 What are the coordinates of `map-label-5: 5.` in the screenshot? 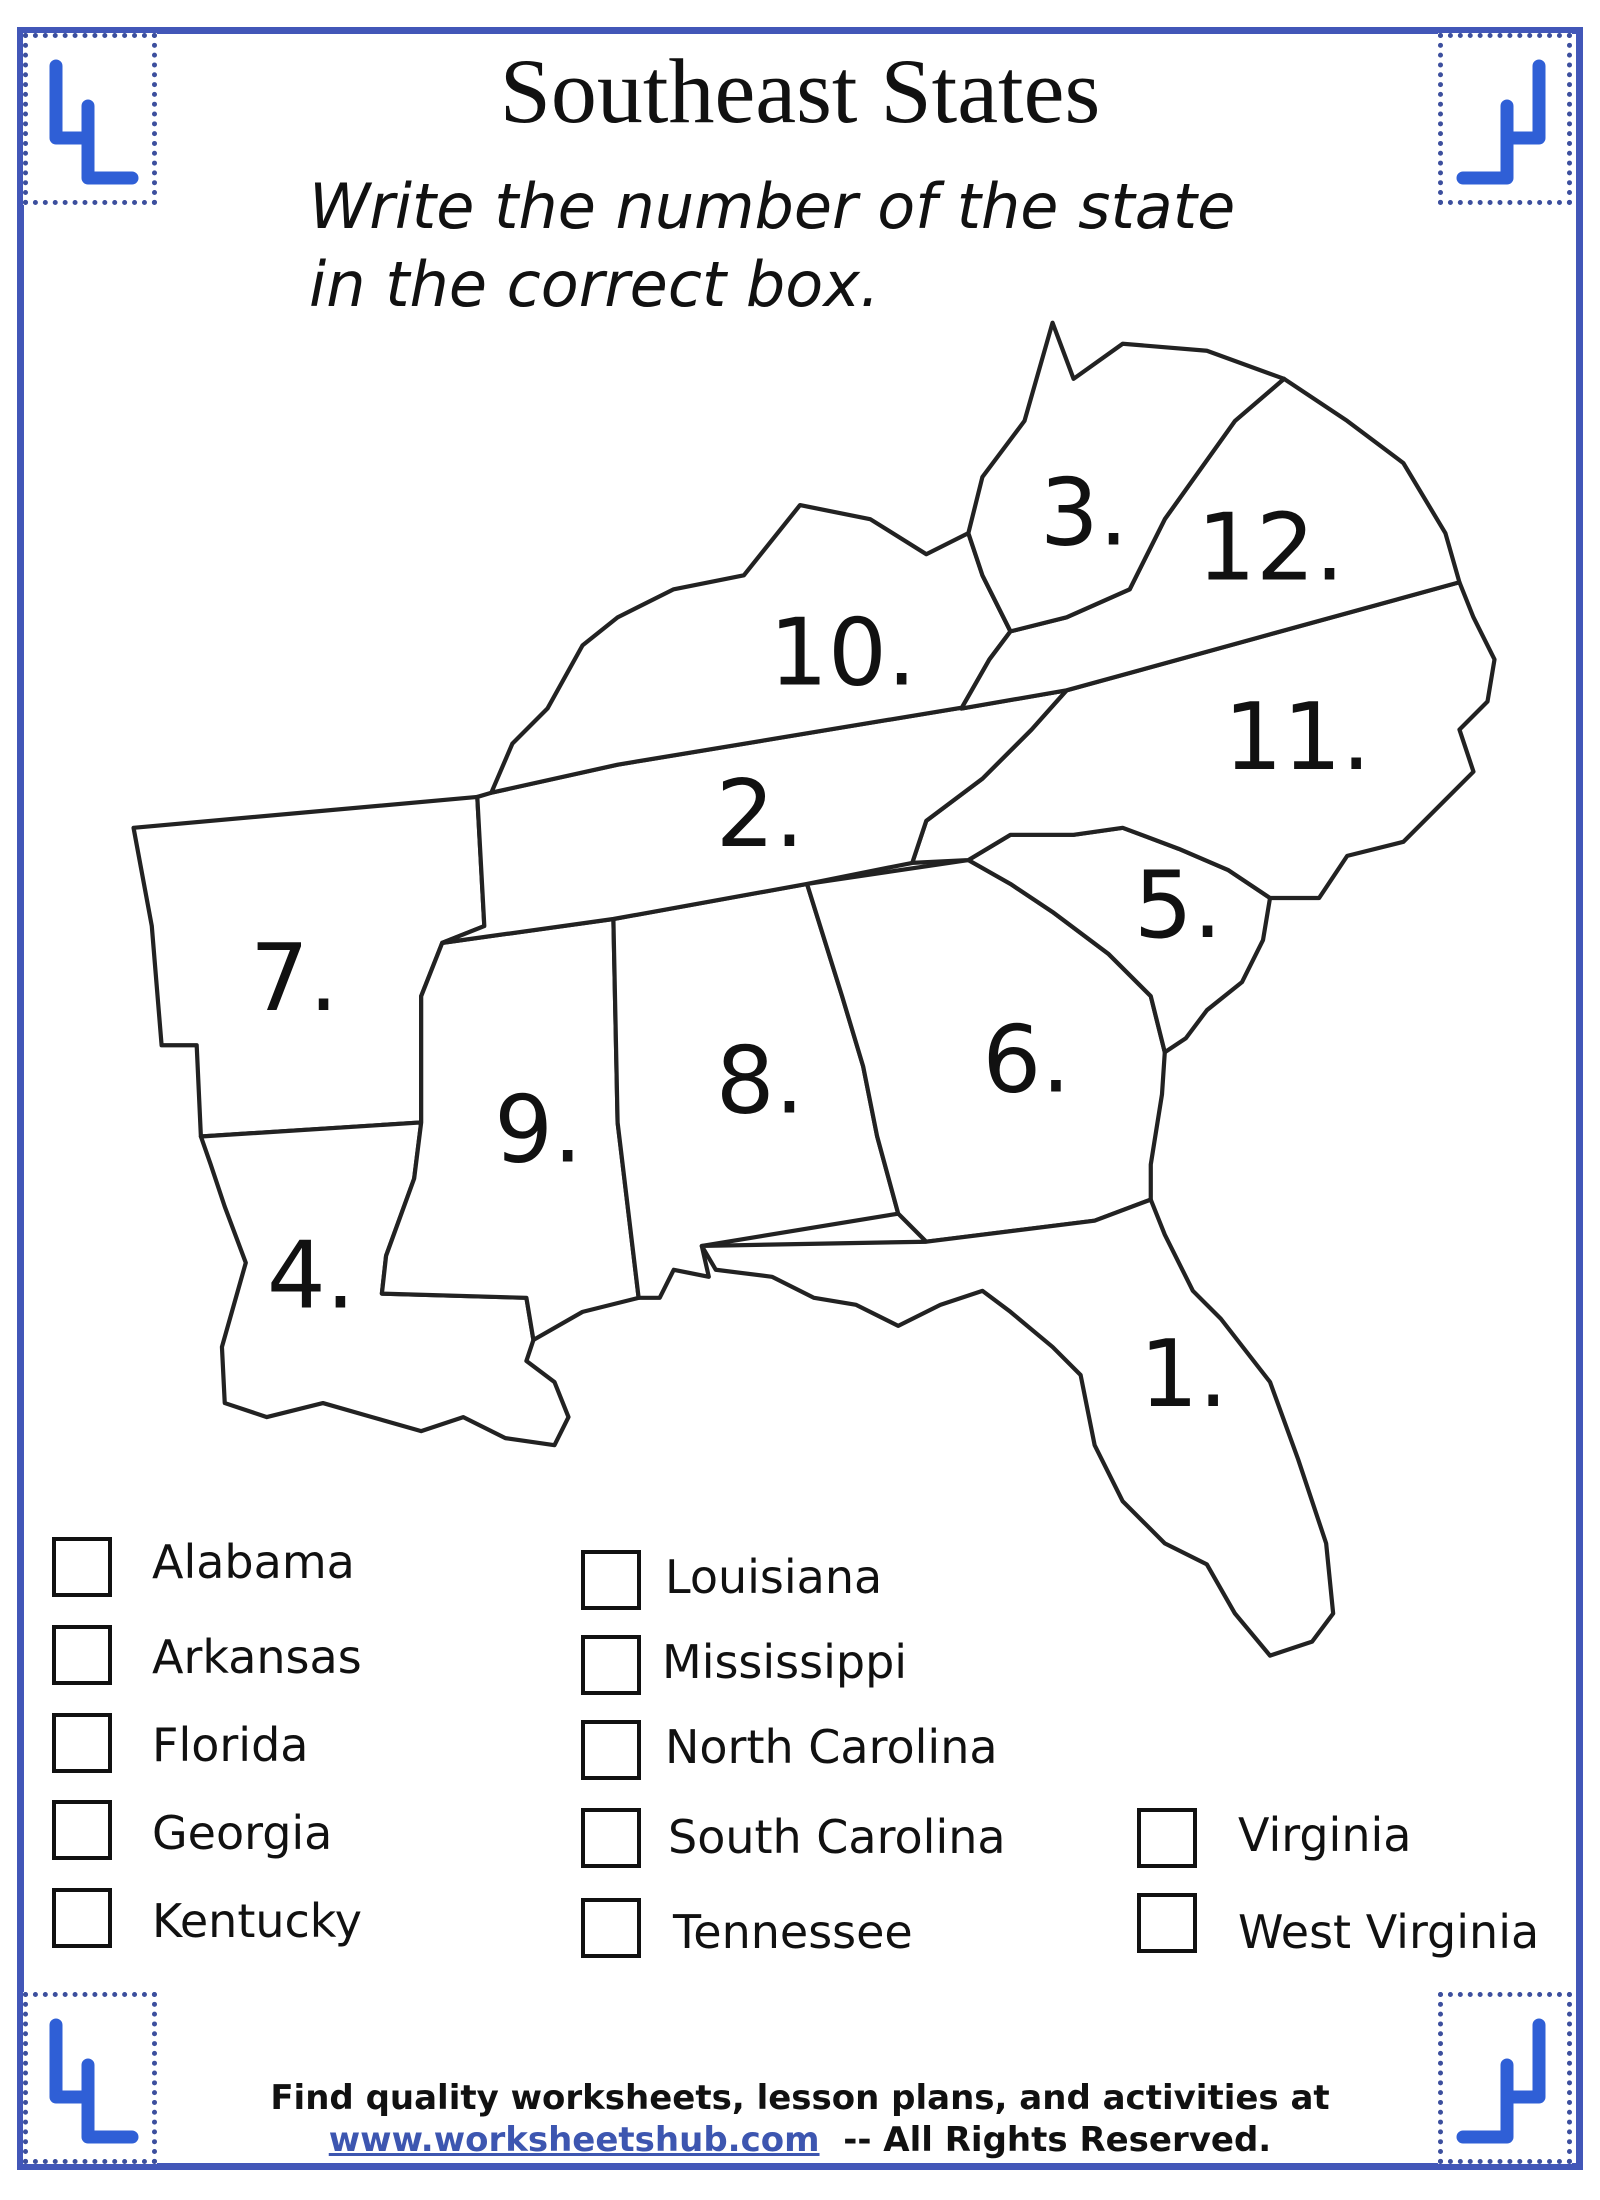 It's located at (1178, 905).